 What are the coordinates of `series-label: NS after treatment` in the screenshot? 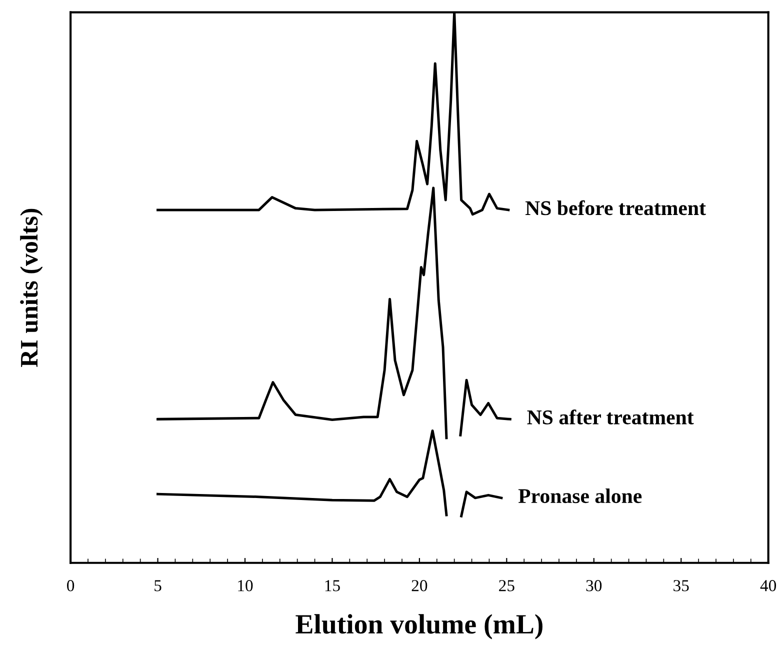 It's located at (610, 417).